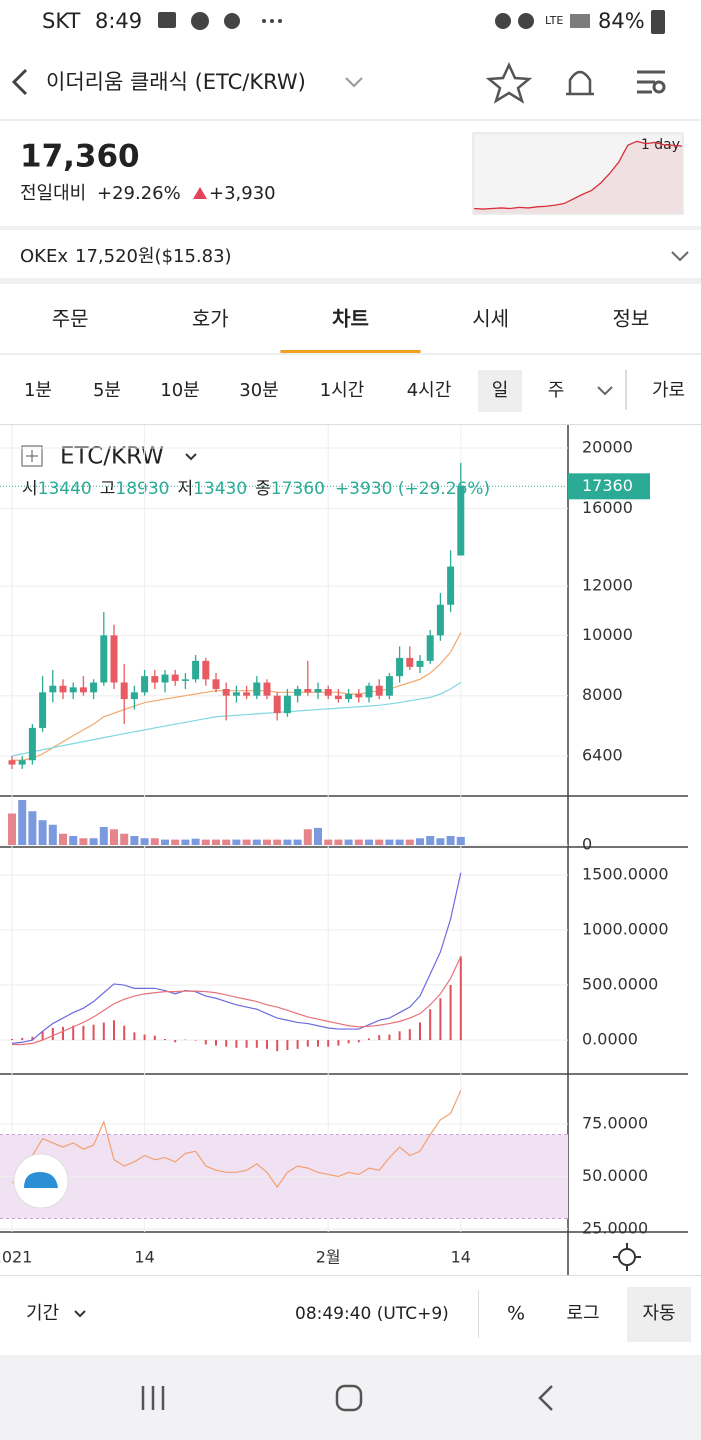  I want to click on more-intervals, so click(605, 391).